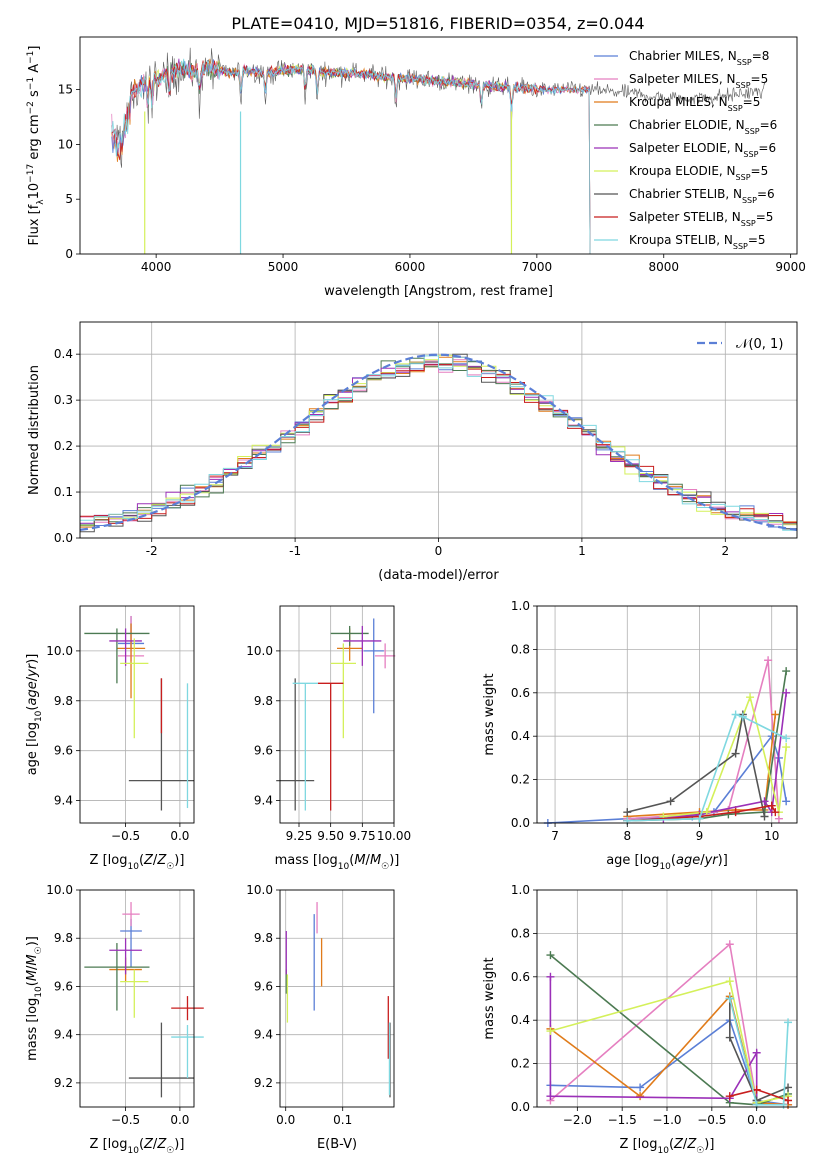 Image resolution: width=819 pixels, height=1170 pixels. What do you see at coordinates (696, 765) in the screenshot?
I see `mass-weight-line` at bounding box center [696, 765].